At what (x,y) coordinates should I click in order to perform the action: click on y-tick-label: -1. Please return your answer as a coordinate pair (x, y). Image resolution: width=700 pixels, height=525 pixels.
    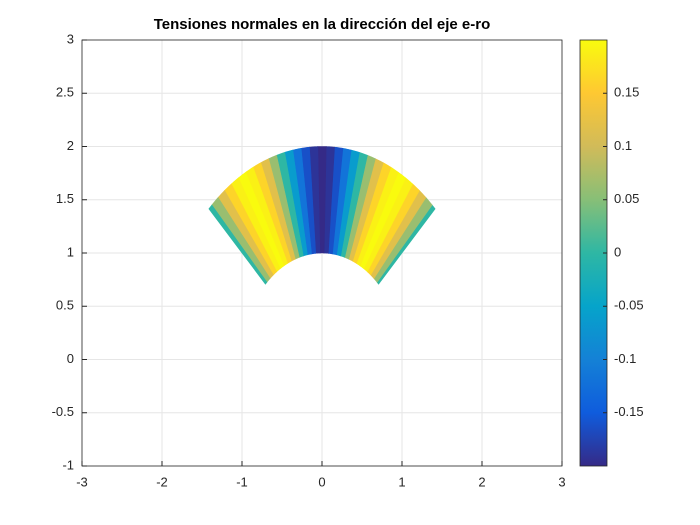
    Looking at the image, I should click on (68, 464).